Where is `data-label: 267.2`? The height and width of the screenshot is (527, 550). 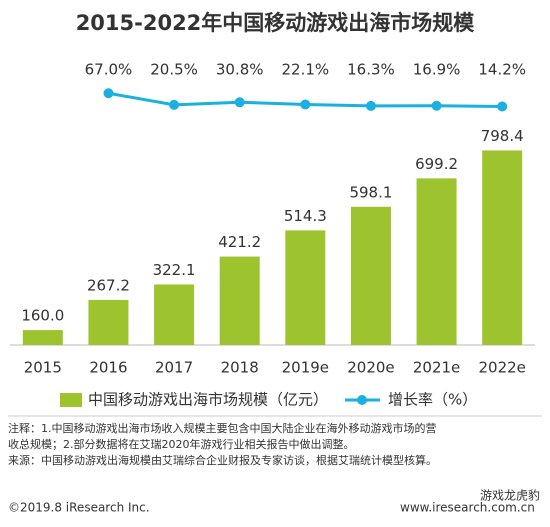 data-label: 267.2 is located at coordinates (108, 285).